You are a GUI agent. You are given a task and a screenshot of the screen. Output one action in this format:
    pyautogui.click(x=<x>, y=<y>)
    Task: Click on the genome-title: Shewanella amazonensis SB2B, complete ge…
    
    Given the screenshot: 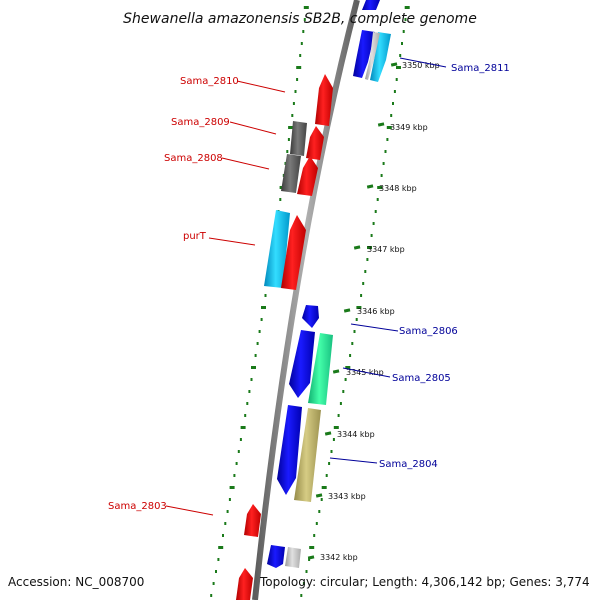 What is the action you would take?
    pyautogui.click(x=300, y=19)
    